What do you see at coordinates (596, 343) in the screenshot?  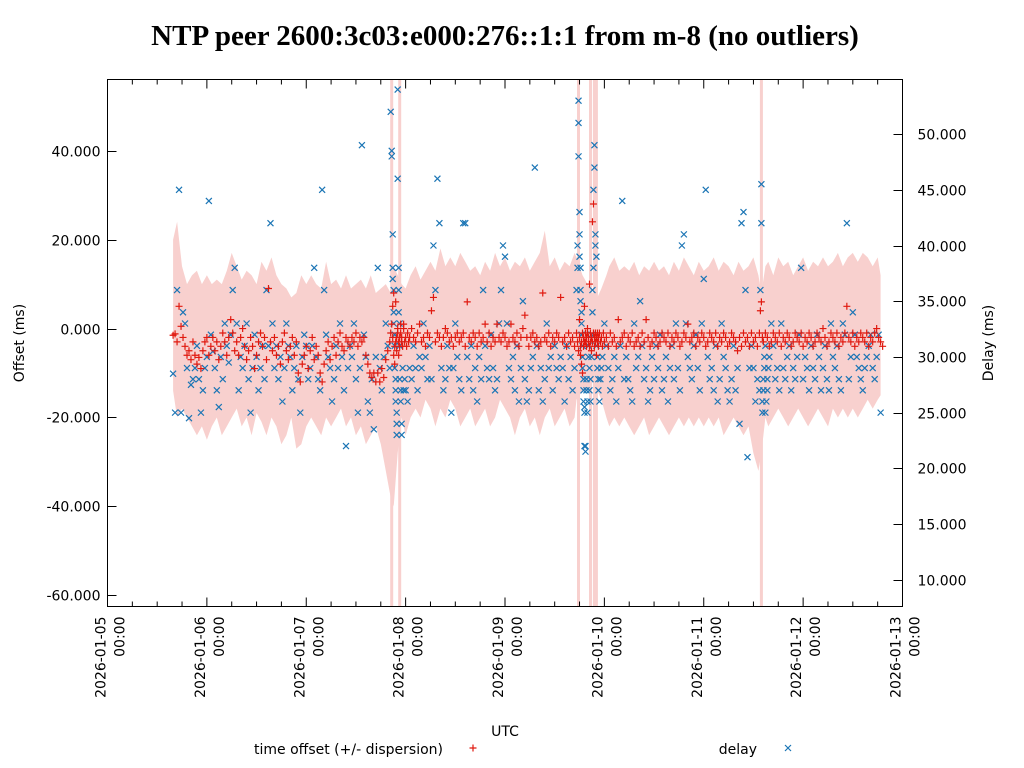 I see `dispersion-spike` at bounding box center [596, 343].